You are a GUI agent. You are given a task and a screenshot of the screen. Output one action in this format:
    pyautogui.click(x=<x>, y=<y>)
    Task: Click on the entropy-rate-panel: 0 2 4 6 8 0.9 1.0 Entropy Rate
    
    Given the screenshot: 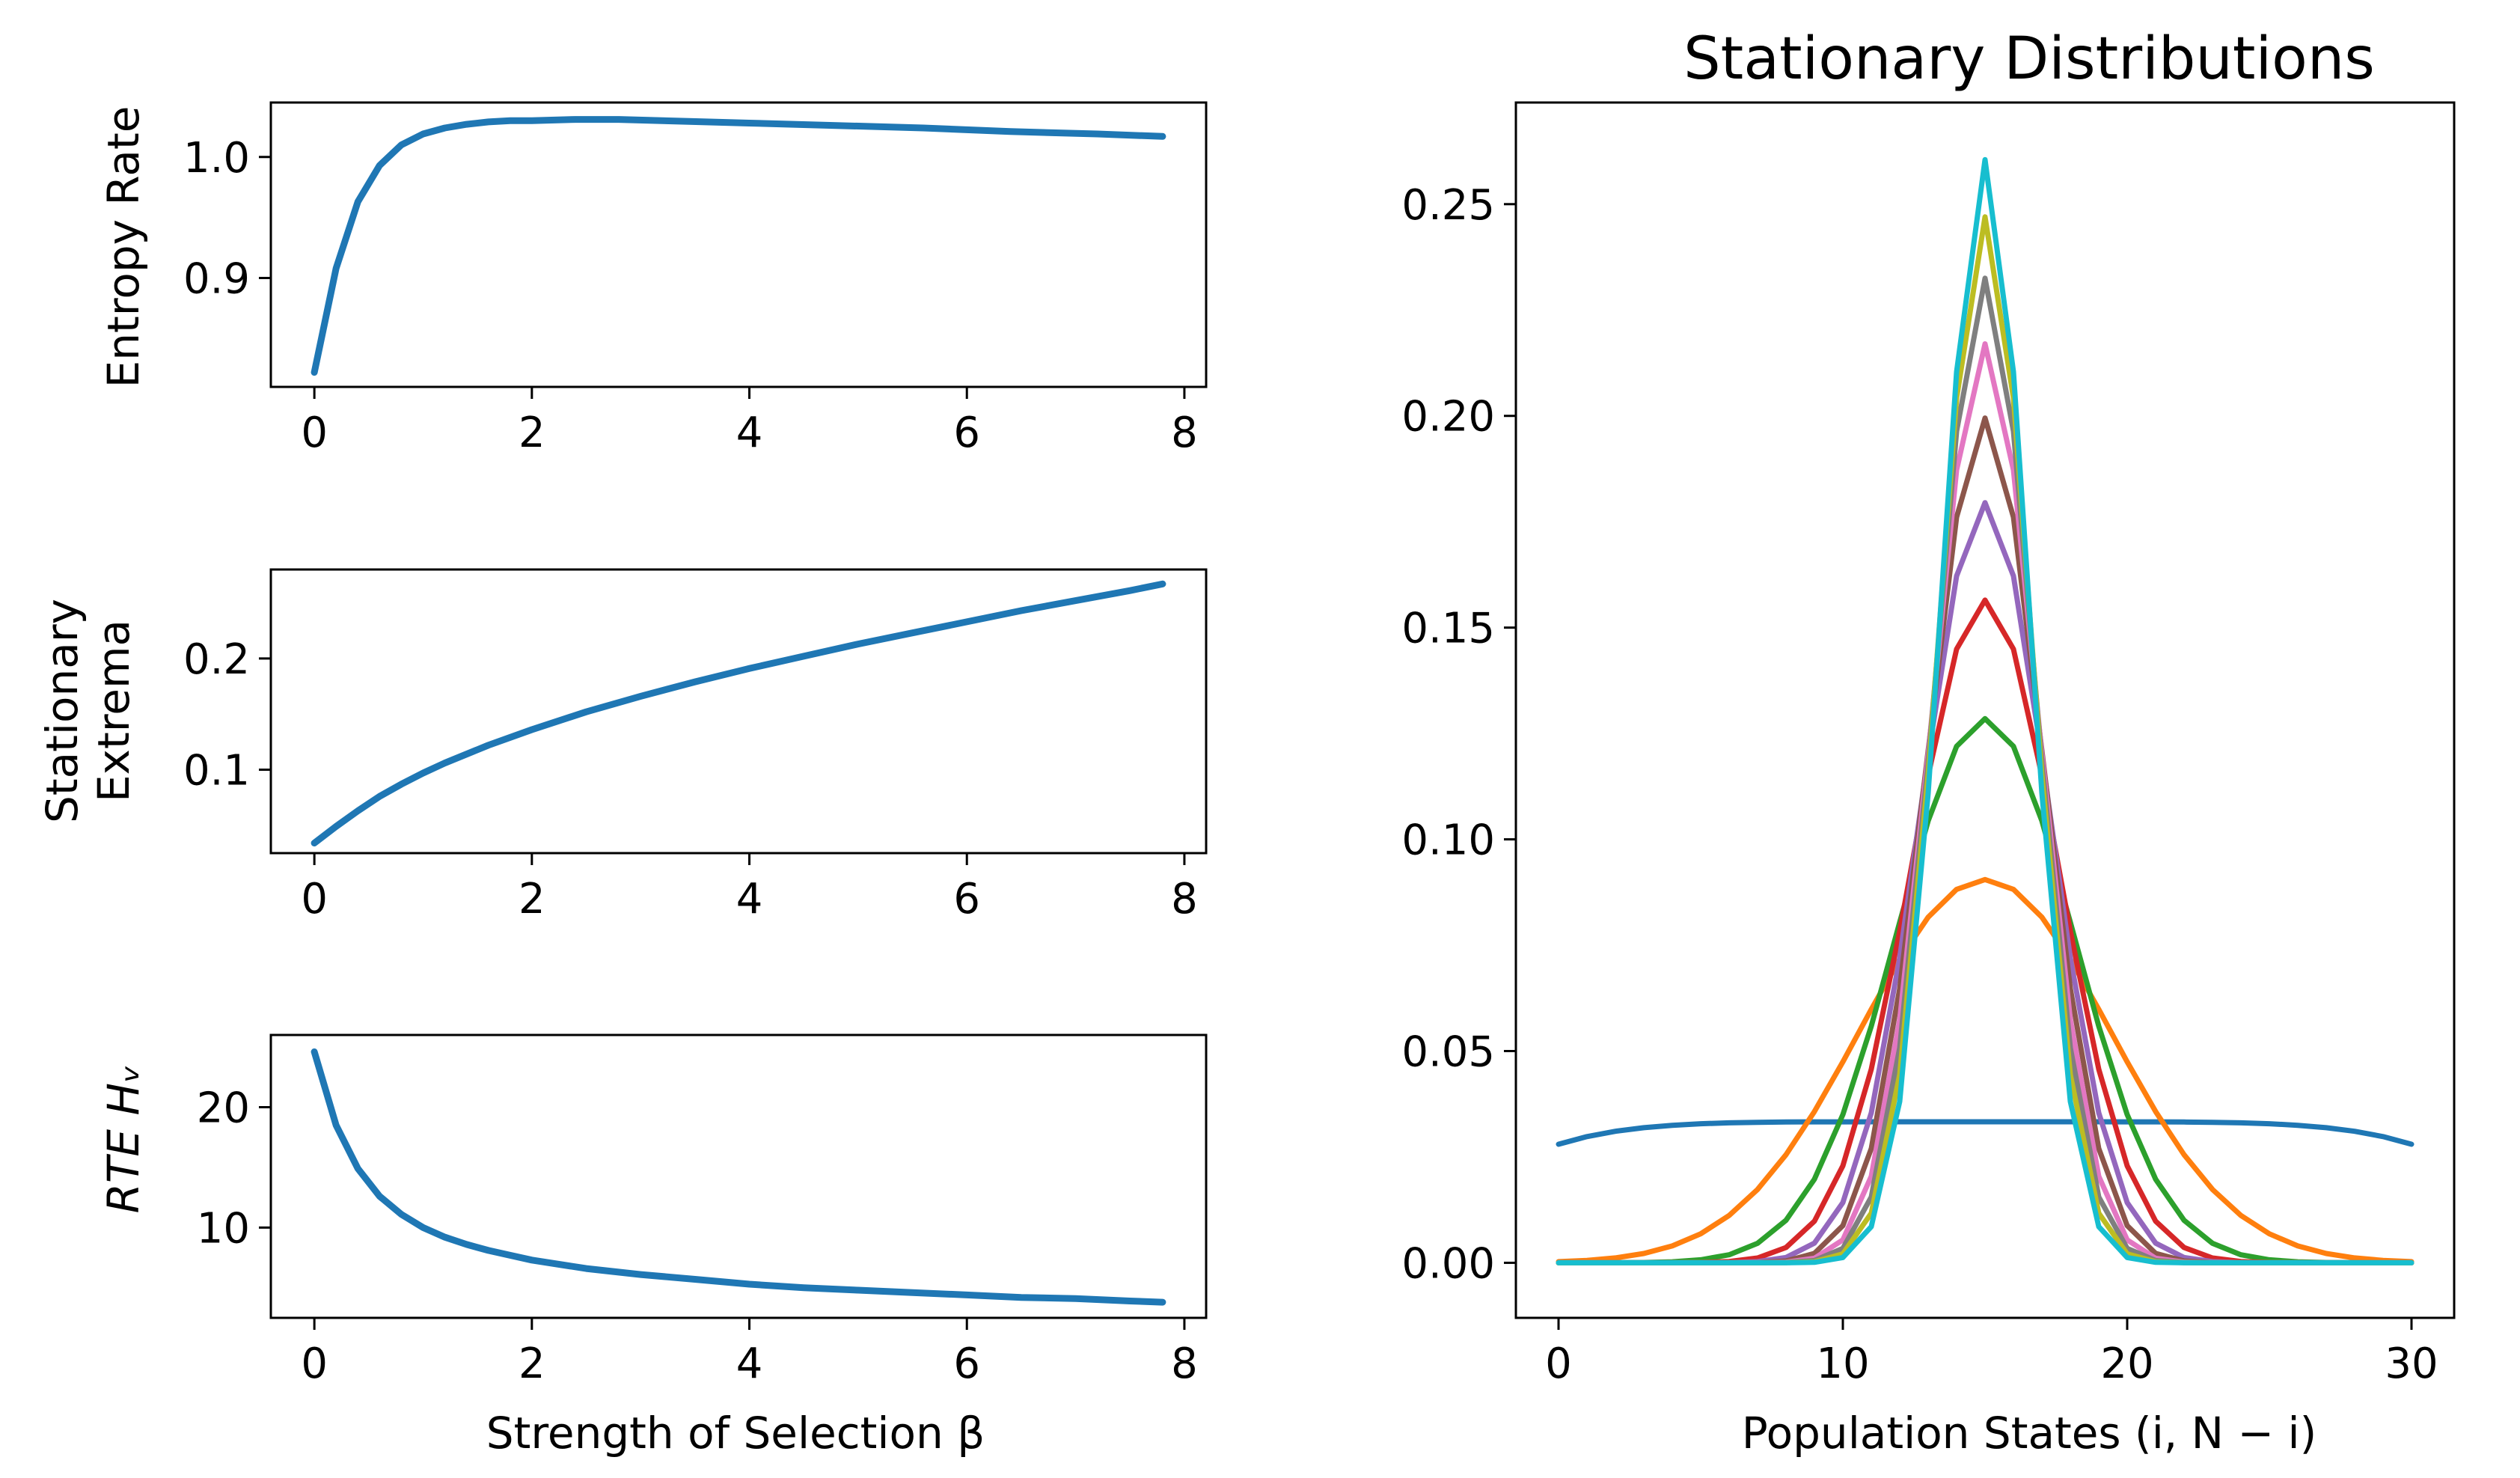 What is the action you would take?
    pyautogui.click(x=653, y=279)
    